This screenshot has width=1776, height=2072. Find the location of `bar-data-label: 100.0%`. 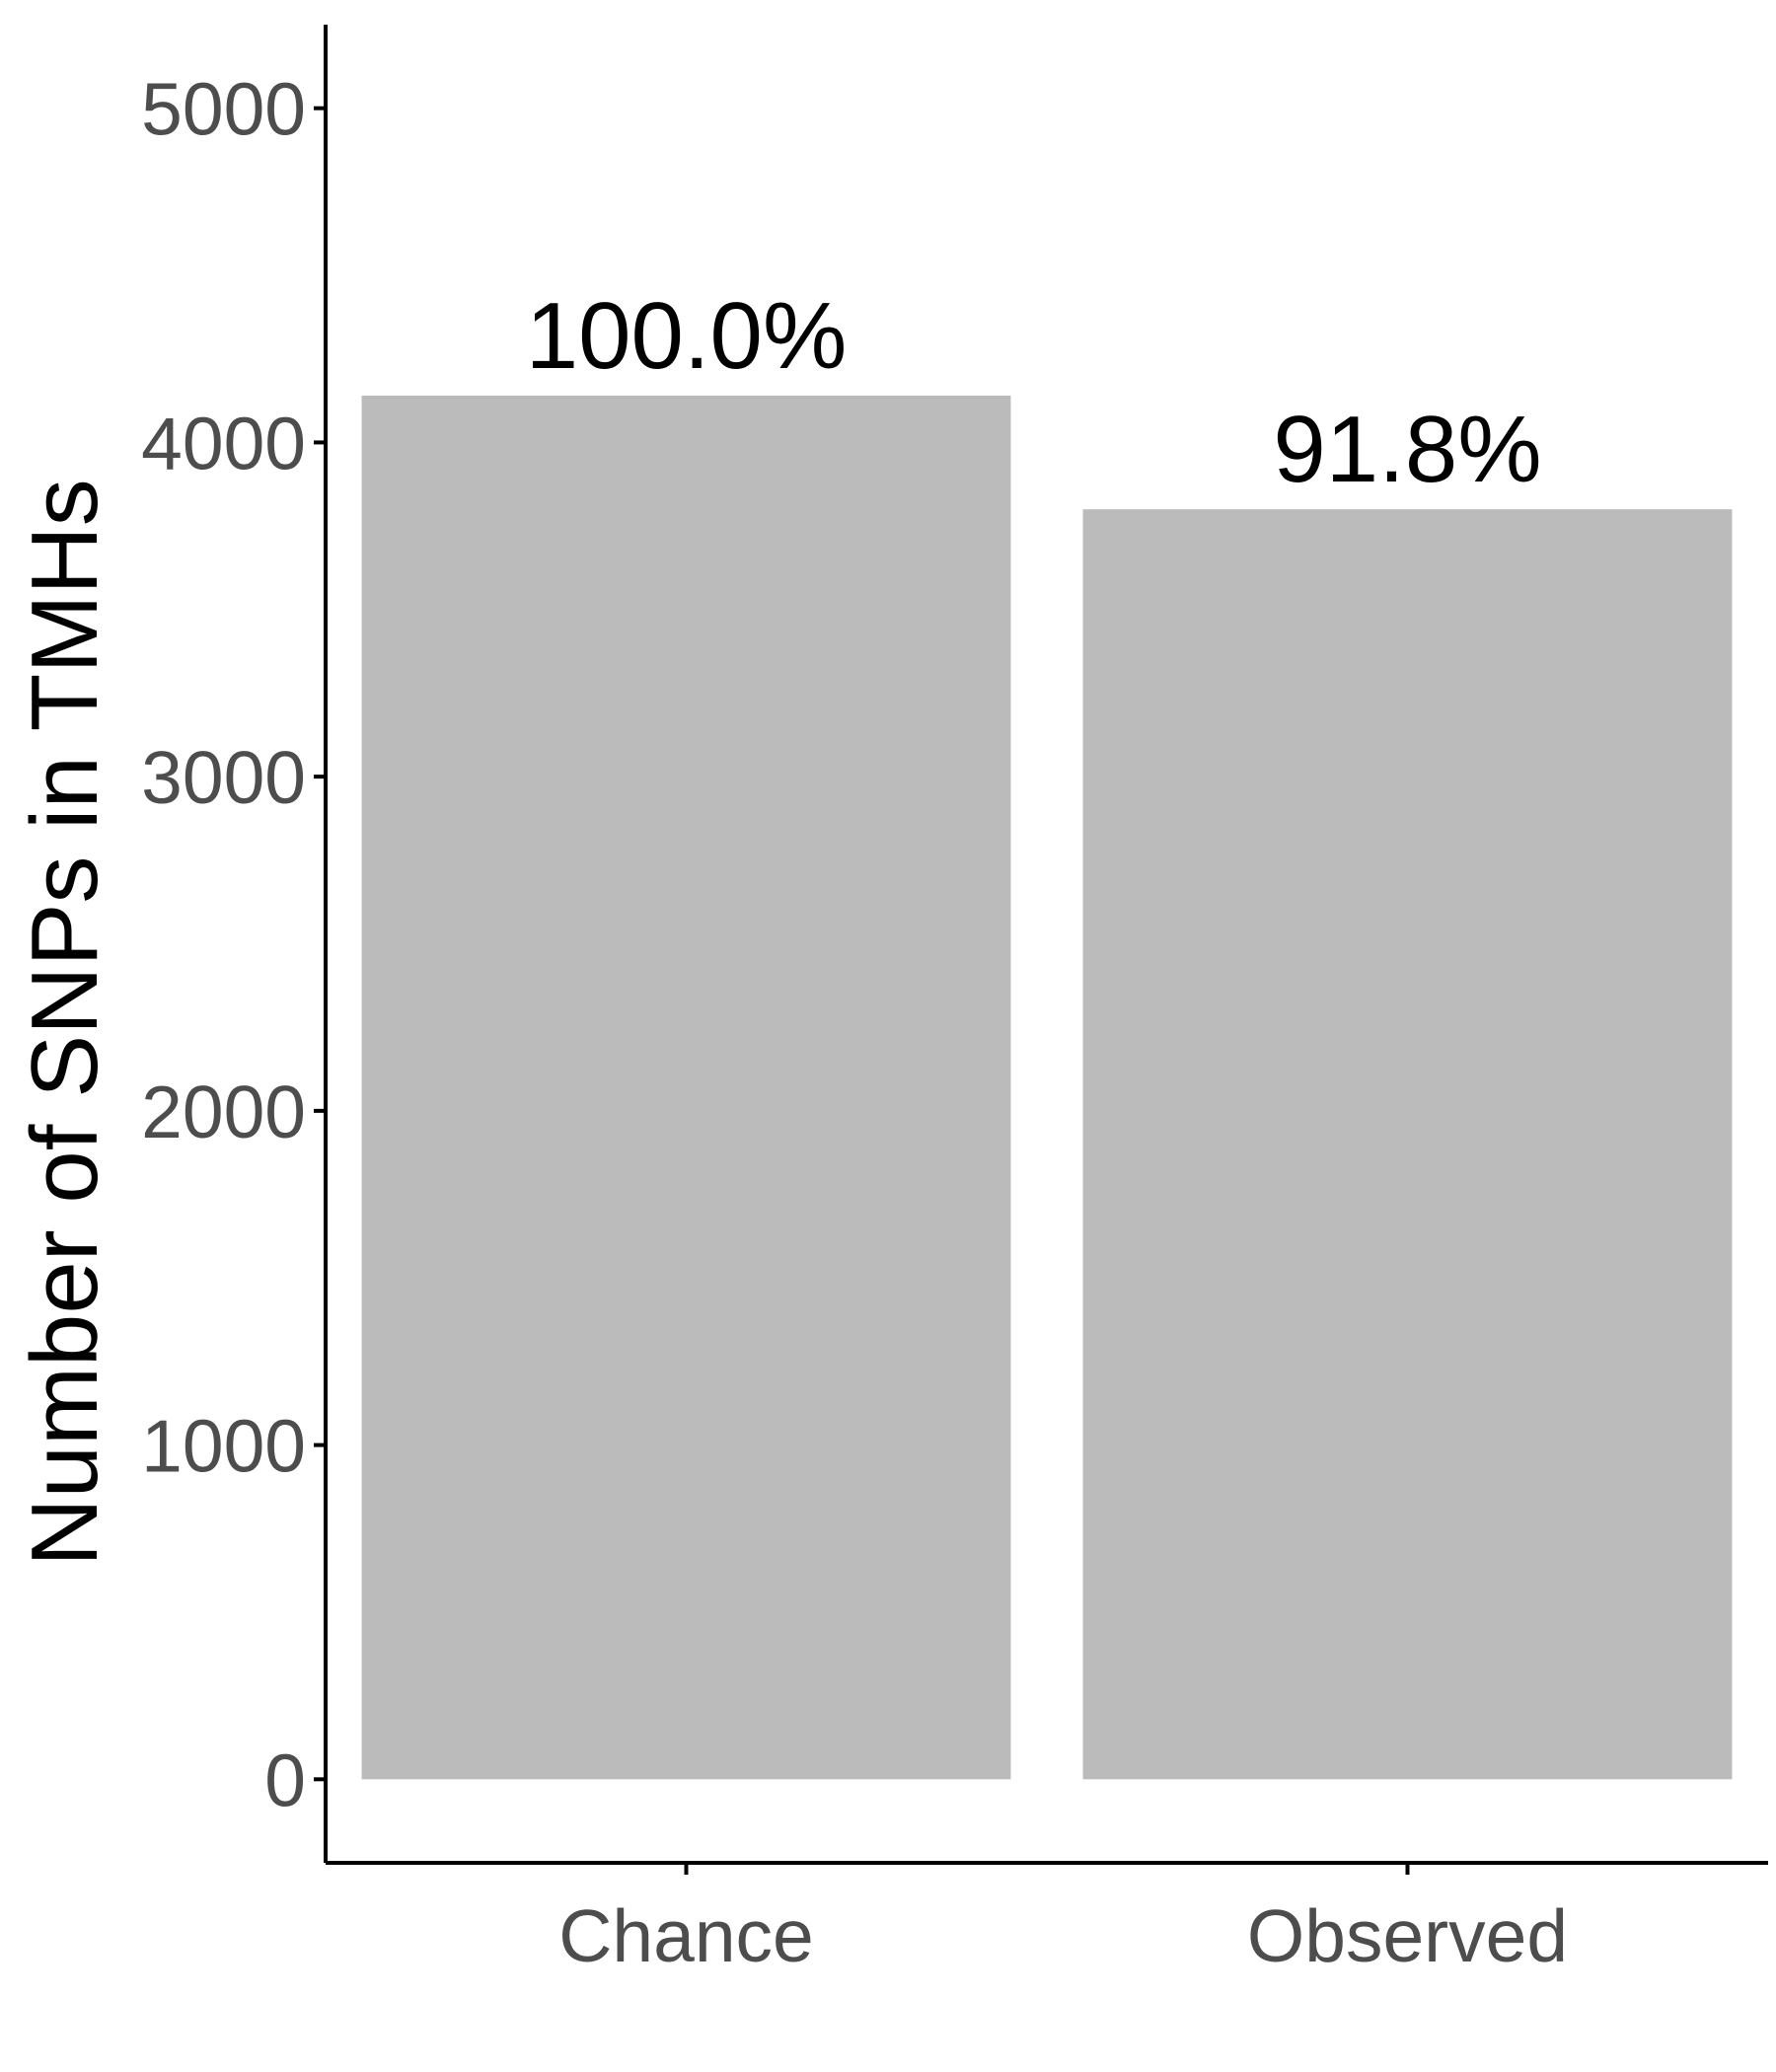

bar-data-label: 100.0% is located at coordinates (687, 336).